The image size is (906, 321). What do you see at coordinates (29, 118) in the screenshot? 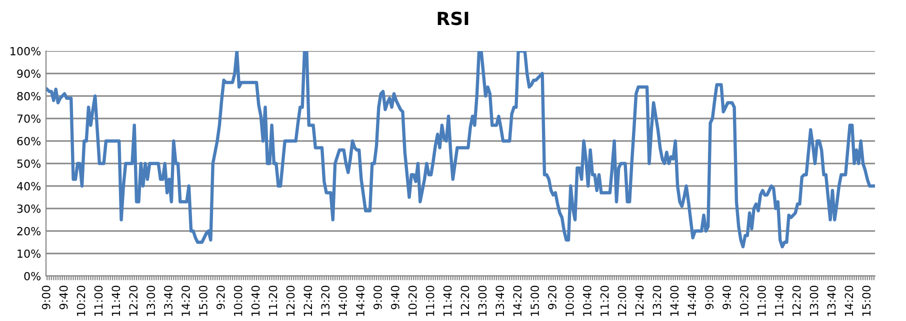
I see `y-tick-label: 70%` at bounding box center [29, 118].